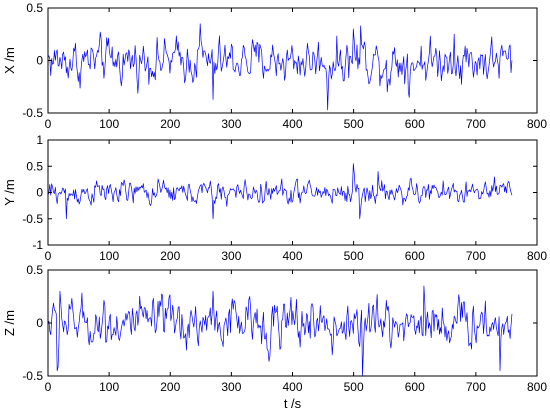 This screenshot has width=550, height=414. Describe the element at coordinates (9, 323) in the screenshot. I see `y-axis-label-z: Z /m` at that location.